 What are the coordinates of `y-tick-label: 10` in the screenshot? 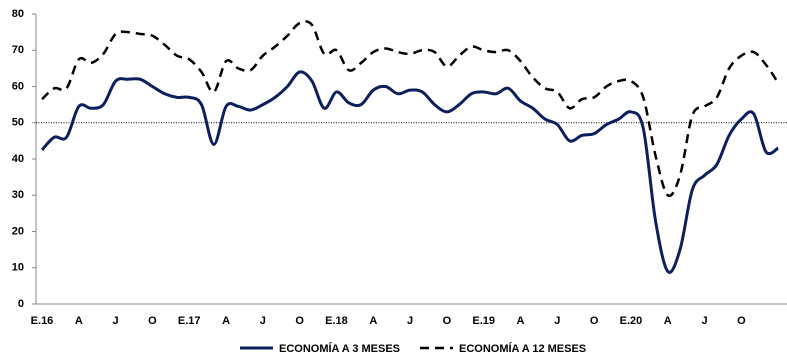 It's located at (18, 268).